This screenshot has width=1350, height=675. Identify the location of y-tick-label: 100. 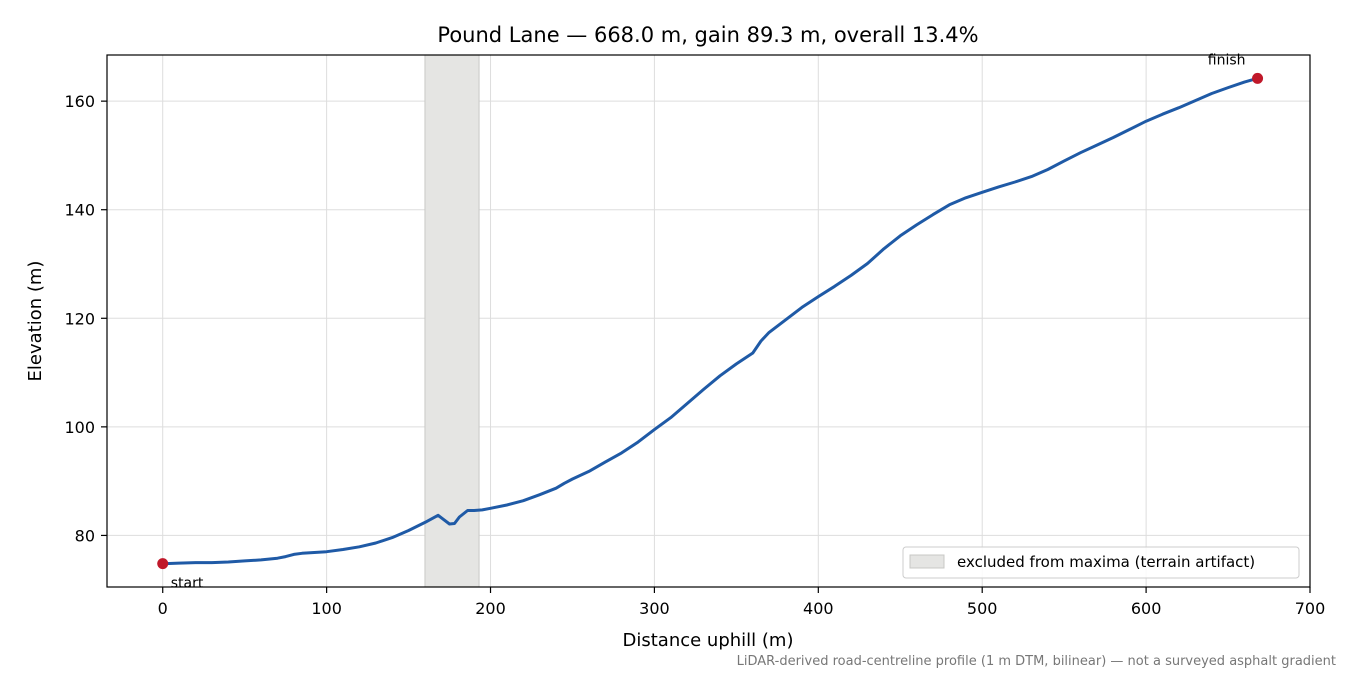
(79, 427).